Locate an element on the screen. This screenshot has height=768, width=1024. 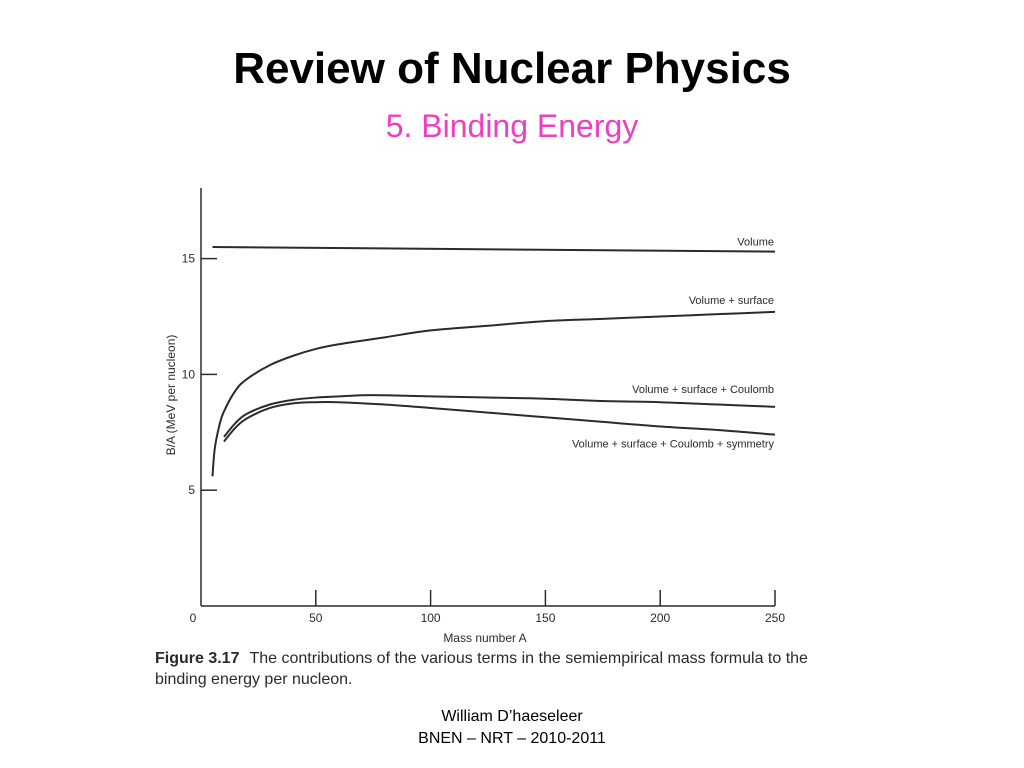
x-tick-label: 0 is located at coordinates (193, 618).